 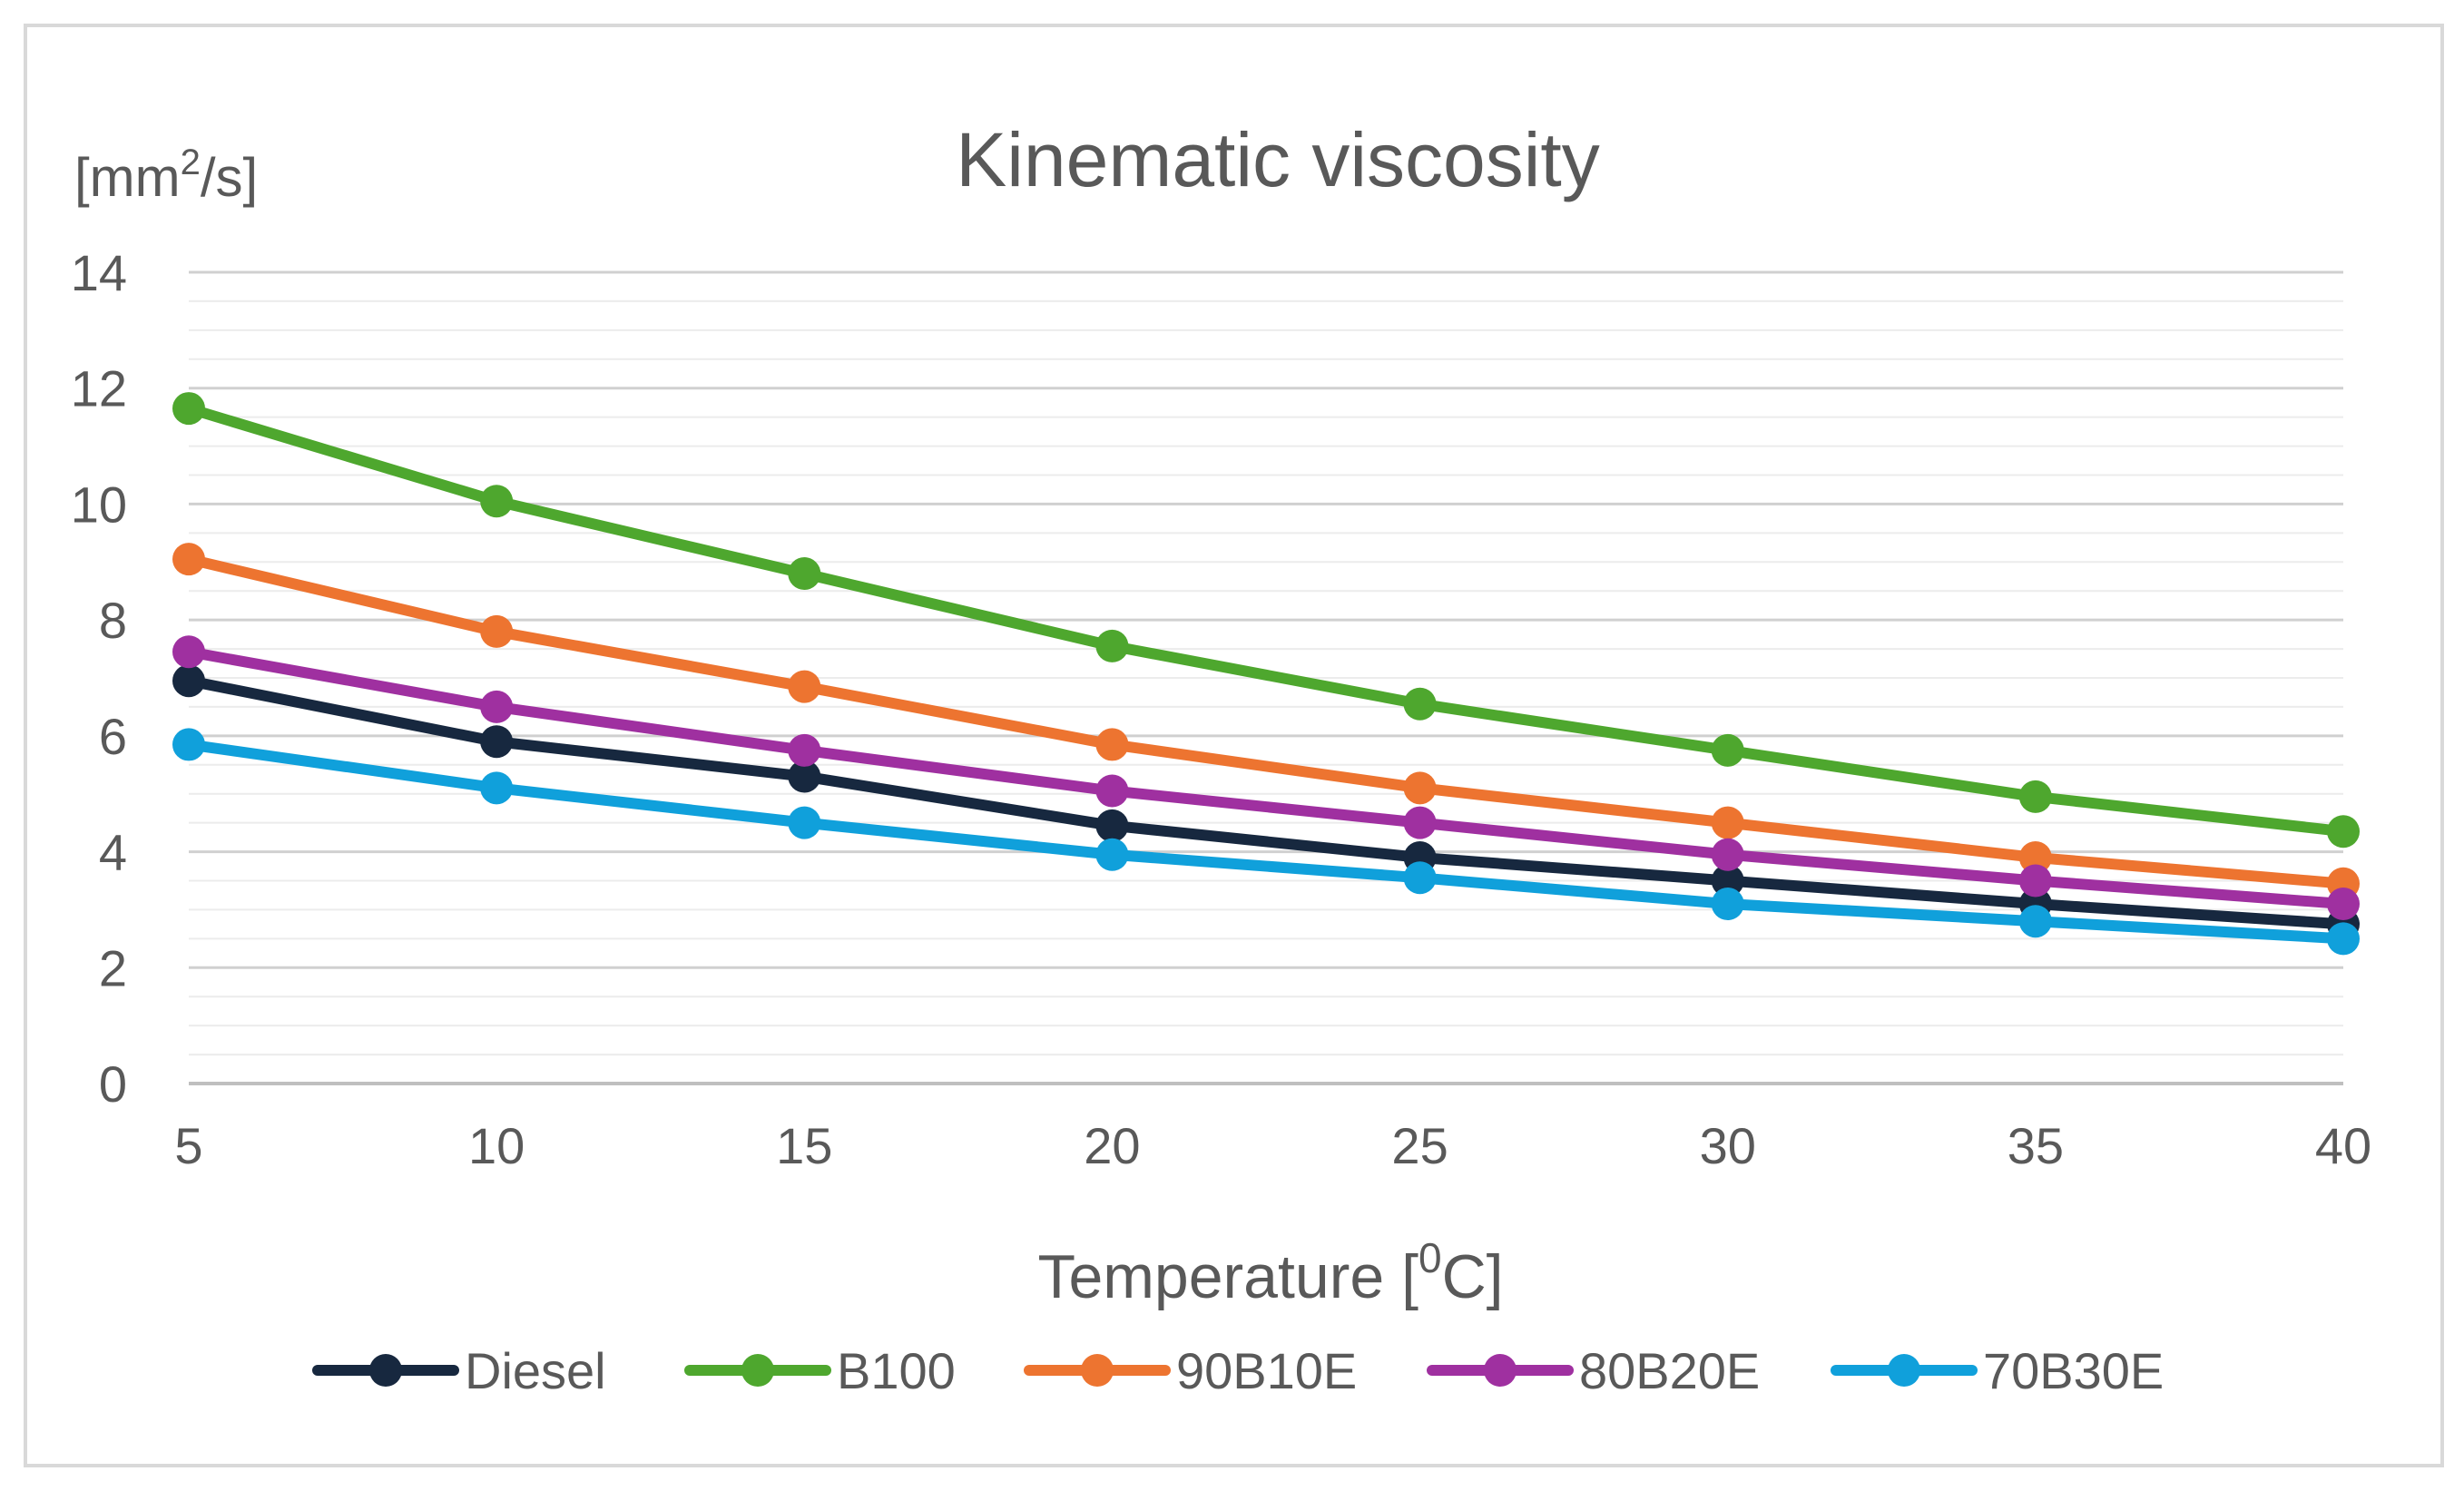 What do you see at coordinates (1419, 1145) in the screenshot?
I see `x-tick-label: 25` at bounding box center [1419, 1145].